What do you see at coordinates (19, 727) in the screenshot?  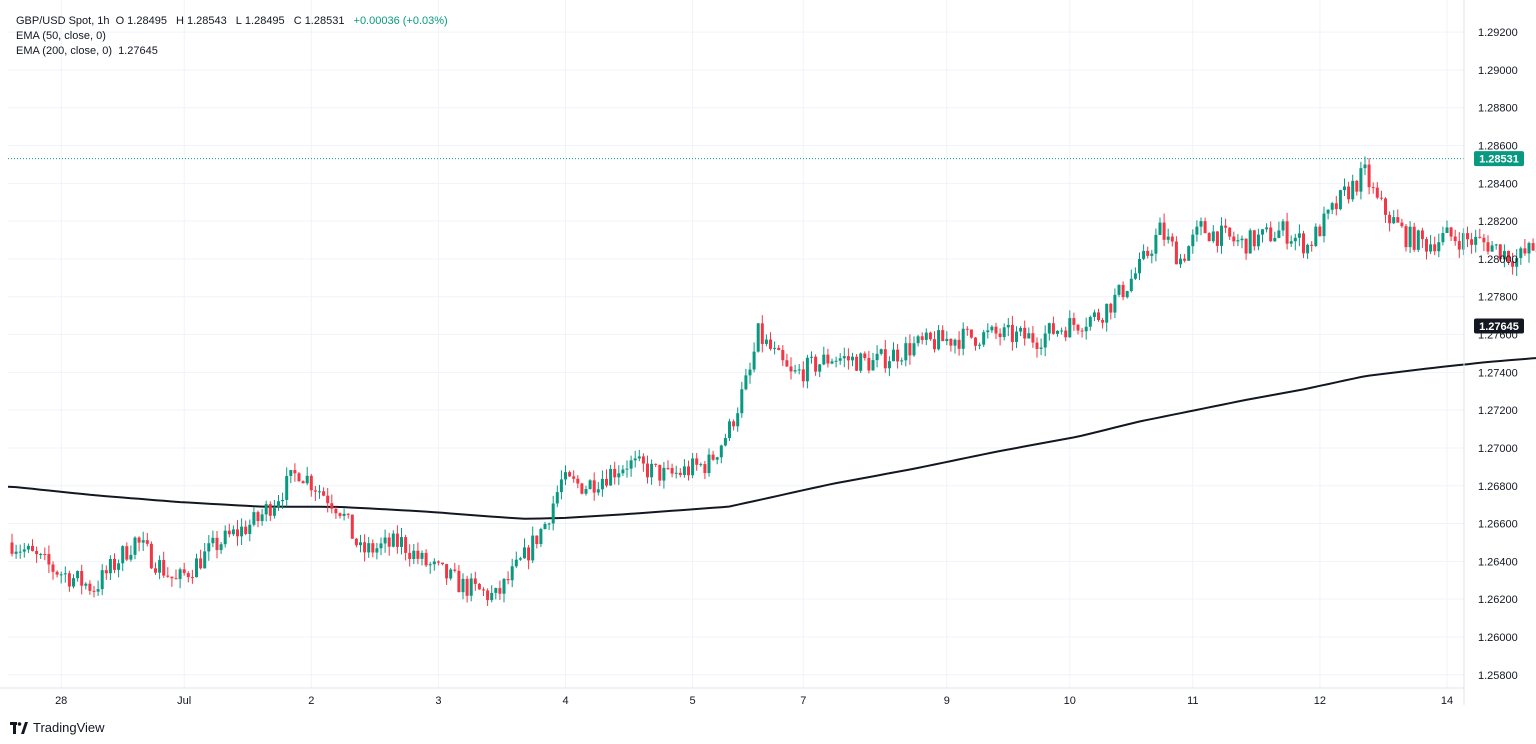 I see `tradingview-logo-icon` at bounding box center [19, 727].